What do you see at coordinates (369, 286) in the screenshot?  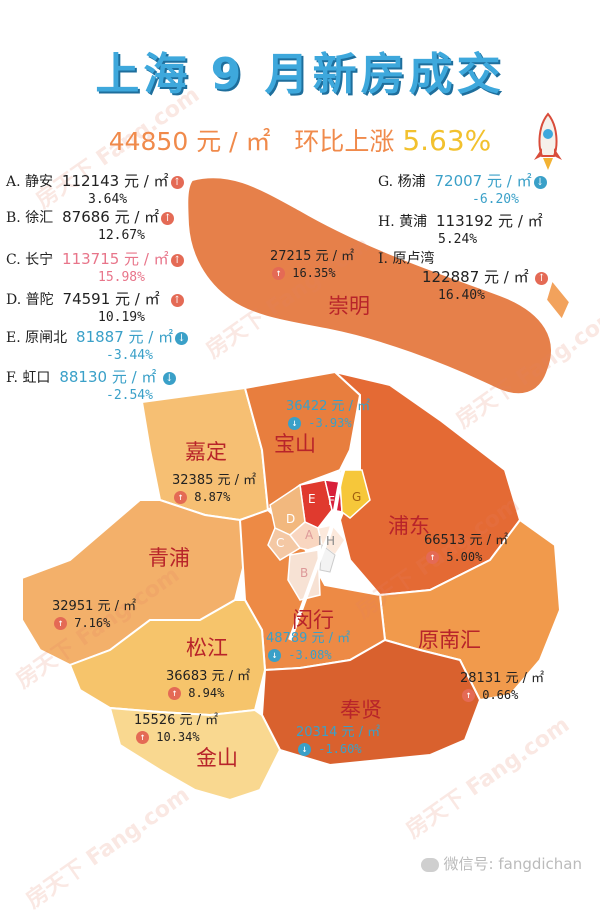 I see `region-chongming` at bounding box center [369, 286].